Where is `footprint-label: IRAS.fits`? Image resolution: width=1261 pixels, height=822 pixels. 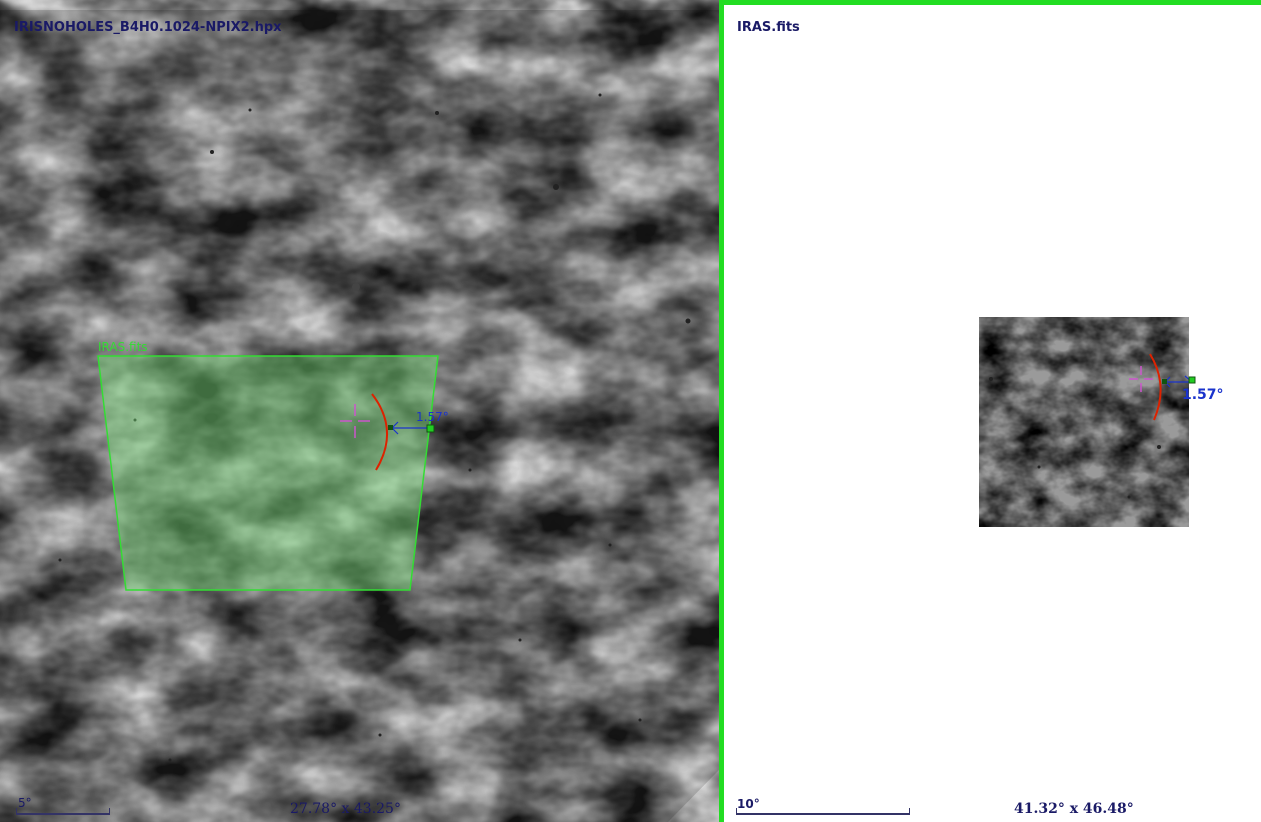 footprint-label: IRAS.fits is located at coordinates (123, 347).